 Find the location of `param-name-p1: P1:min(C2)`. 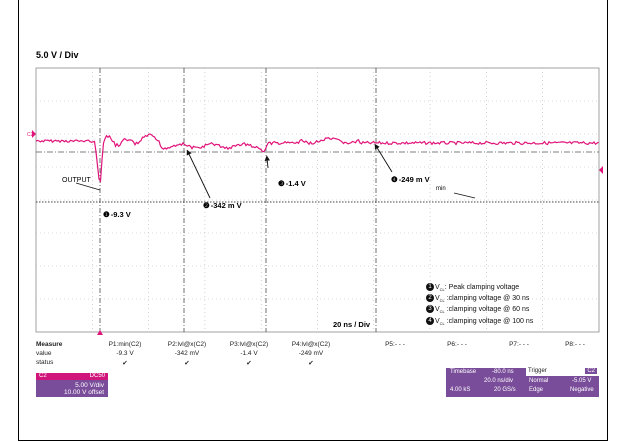

param-name-p1: P1:min(C2) is located at coordinates (125, 344).